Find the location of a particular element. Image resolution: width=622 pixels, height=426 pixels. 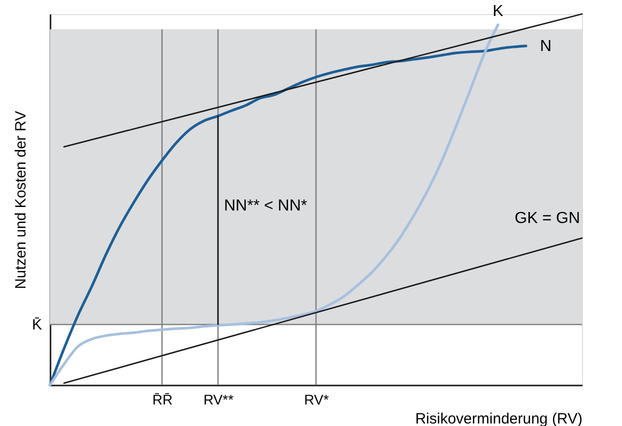

annotation: NN** < NN* is located at coordinates (266, 205).